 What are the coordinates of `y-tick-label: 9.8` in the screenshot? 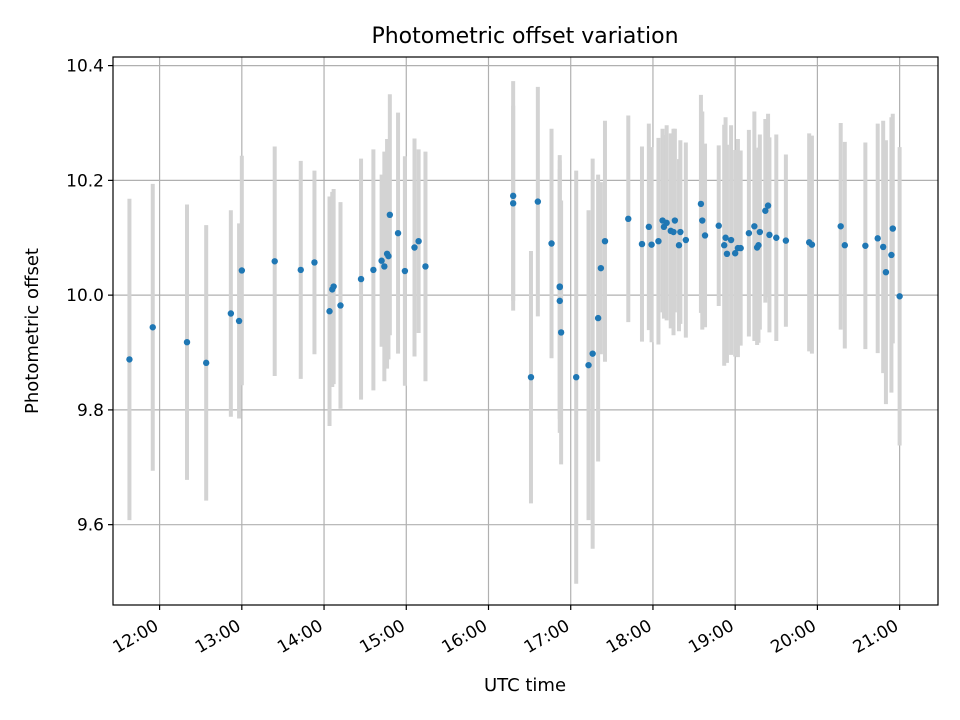 It's located at (90, 411).